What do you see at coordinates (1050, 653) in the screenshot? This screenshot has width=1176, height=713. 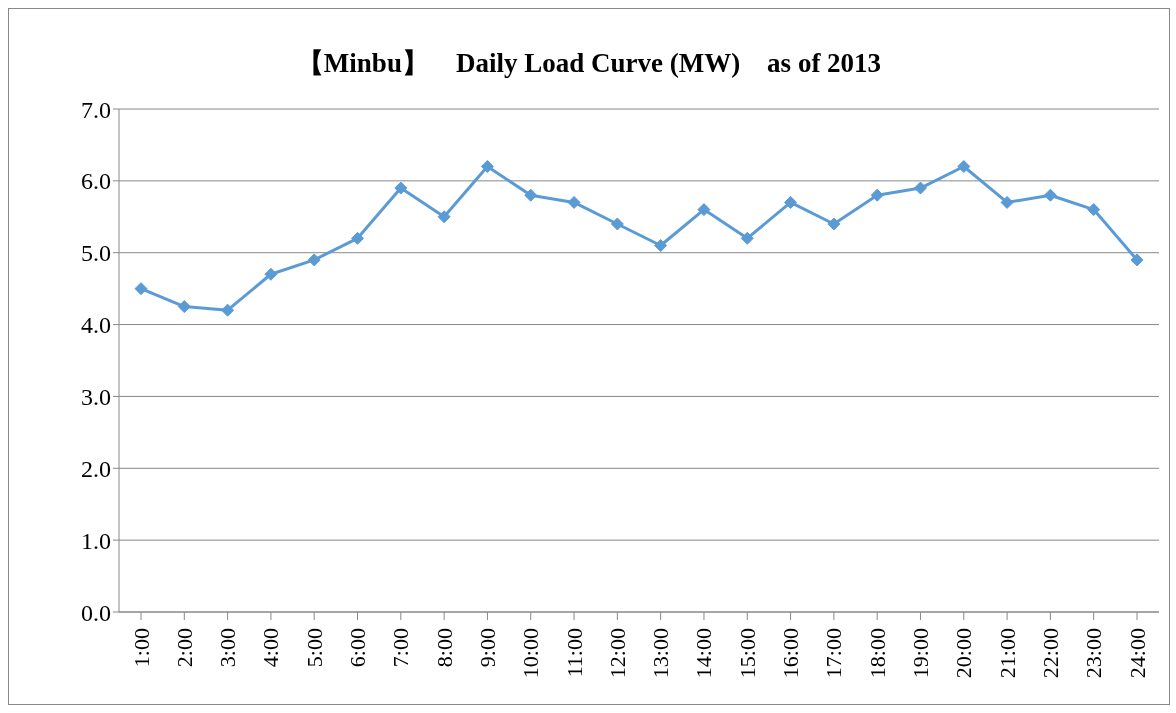 I see `x-tick-label: 22:00` at bounding box center [1050, 653].